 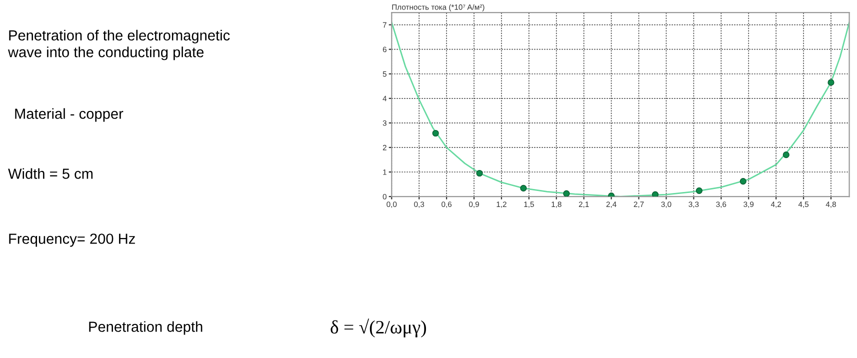 What do you see at coordinates (378, 328) in the screenshot?
I see `text: δ = √(2/ωμγ)` at bounding box center [378, 328].